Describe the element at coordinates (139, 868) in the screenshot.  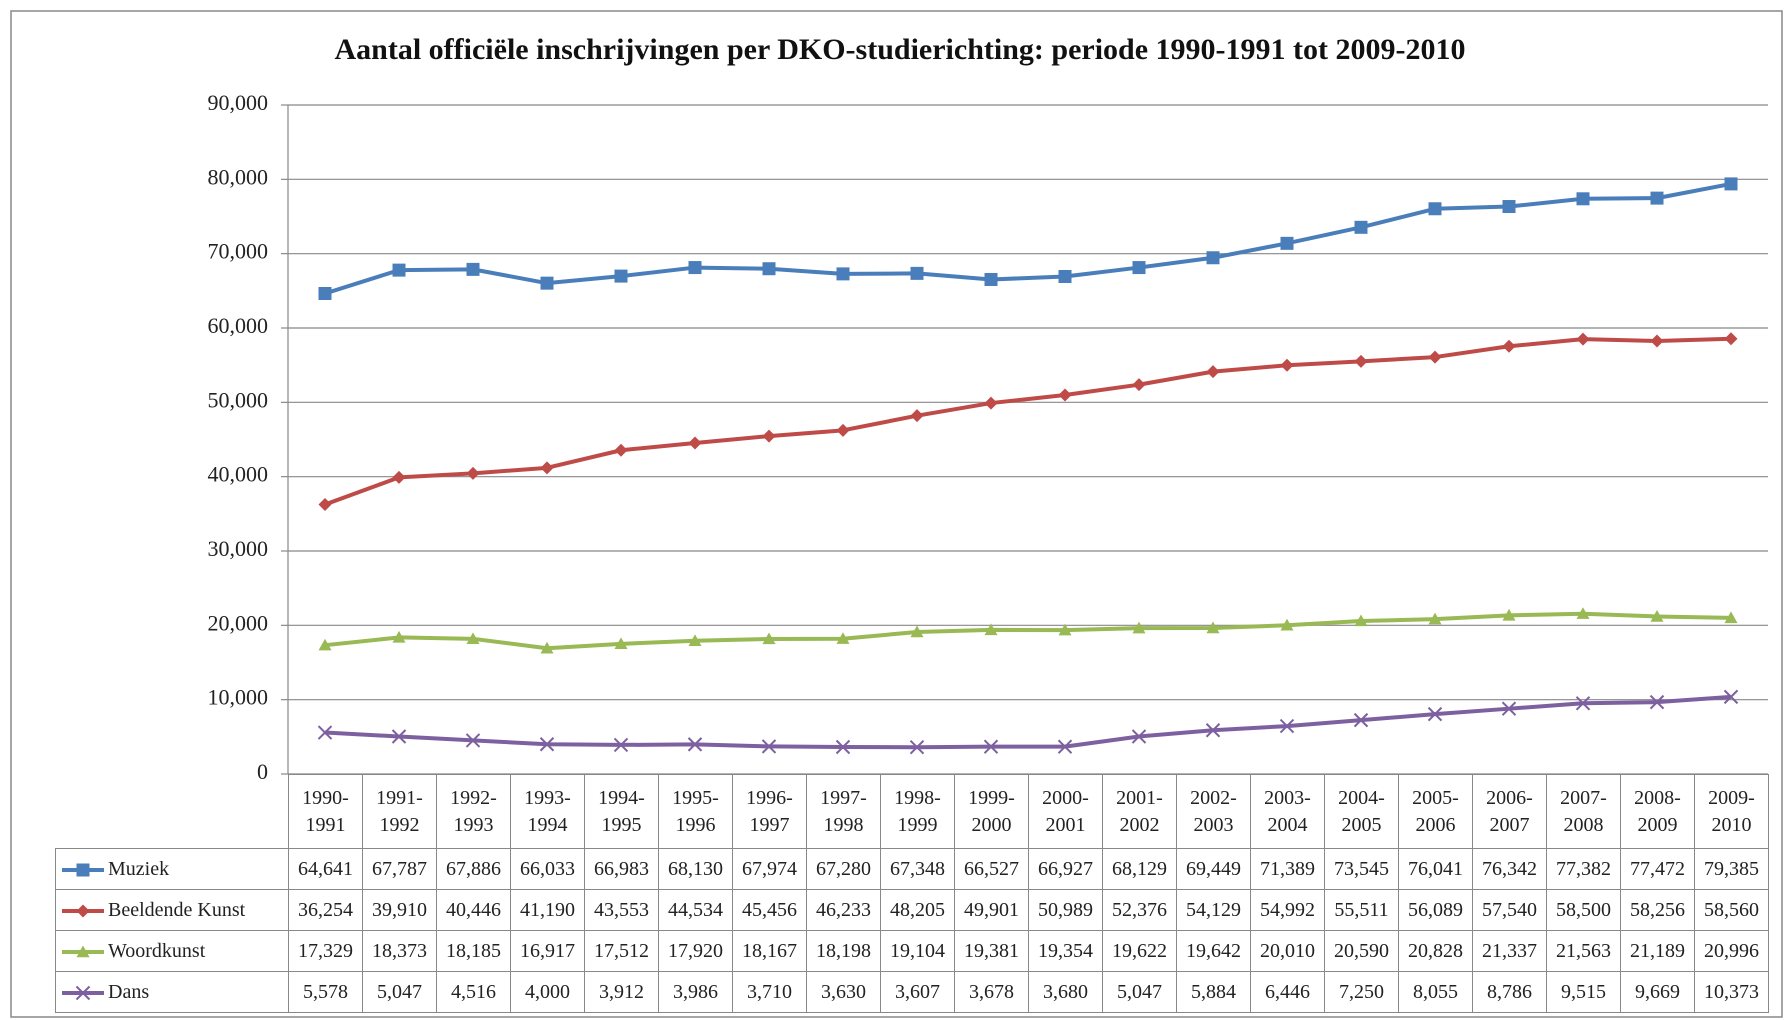
I see `legend-label: Muziek` at that location.